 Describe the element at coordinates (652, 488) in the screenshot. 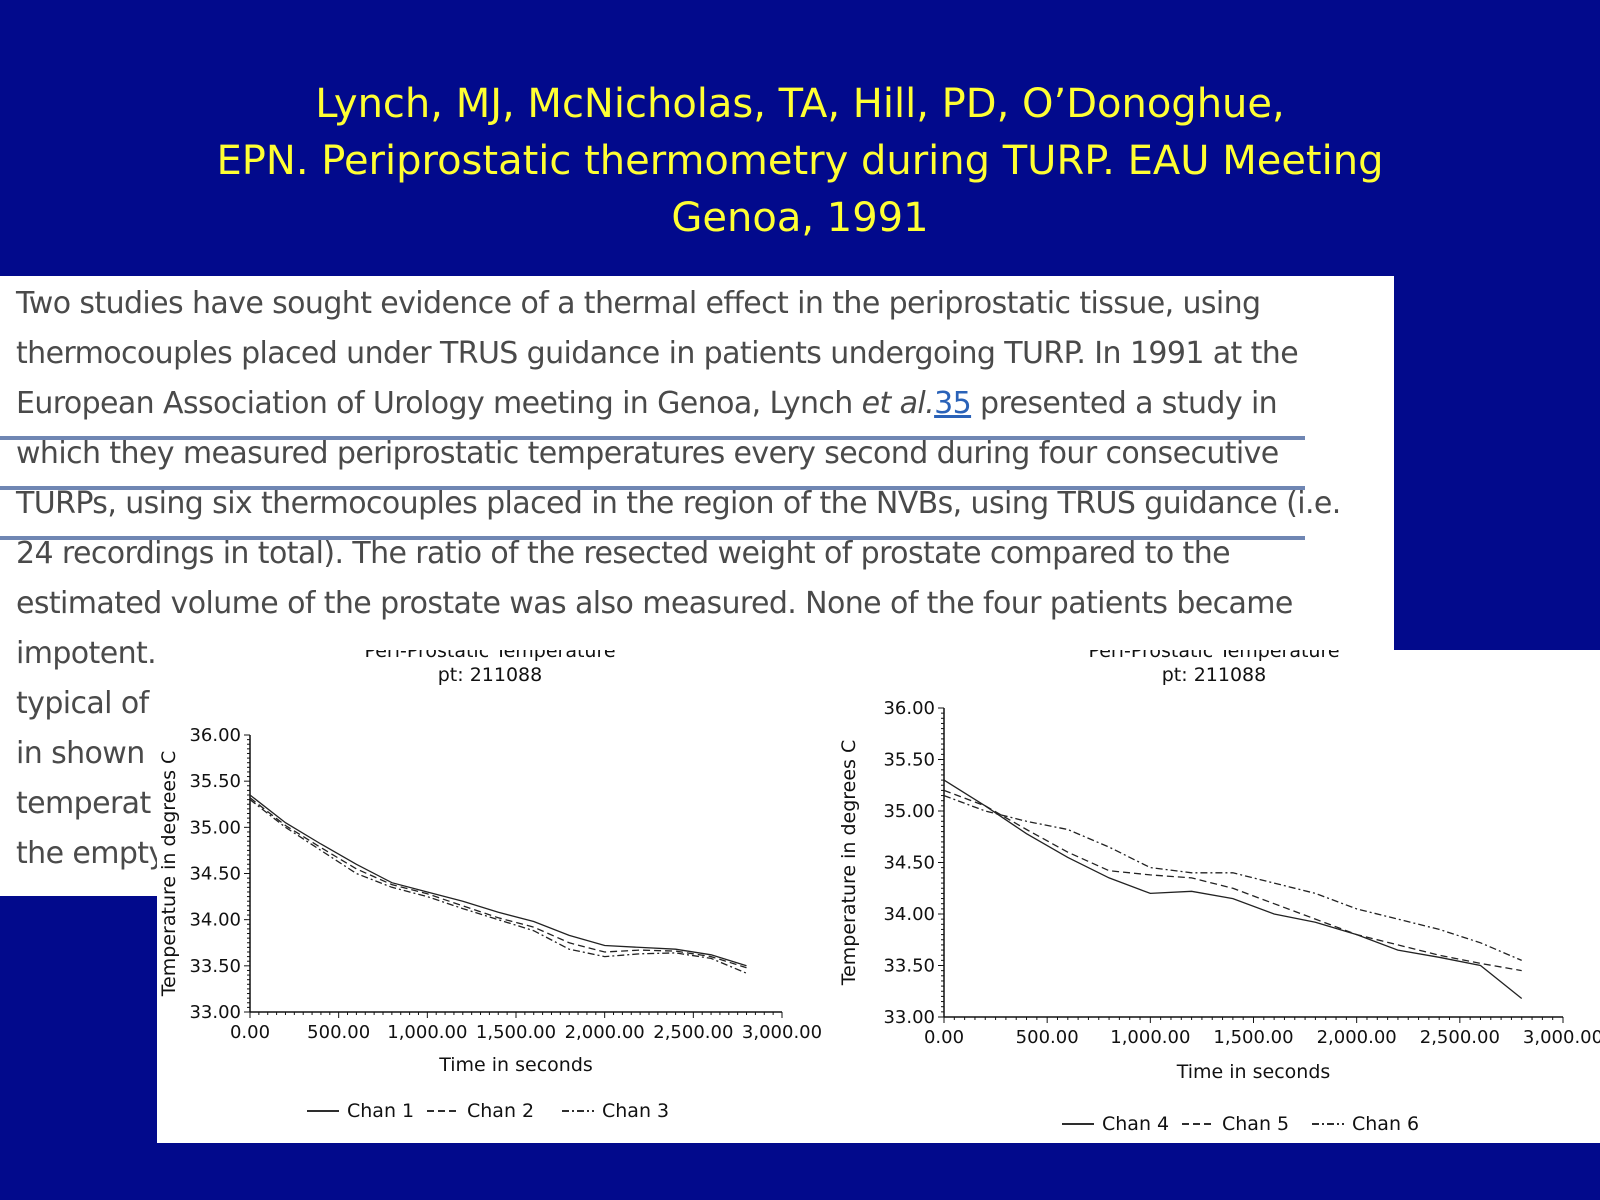

I see `highlight-rule-middle` at that location.